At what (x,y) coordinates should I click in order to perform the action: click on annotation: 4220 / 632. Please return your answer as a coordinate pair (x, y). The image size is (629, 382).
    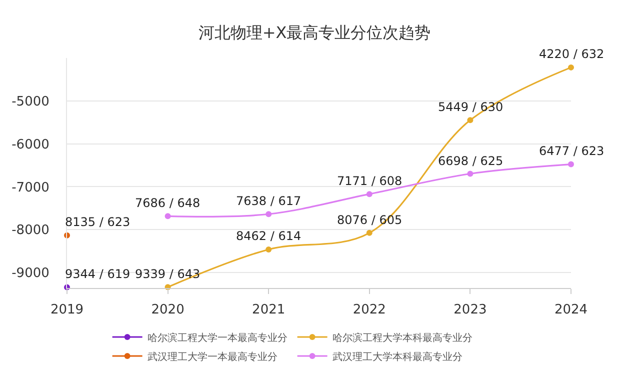
    Looking at the image, I should click on (571, 54).